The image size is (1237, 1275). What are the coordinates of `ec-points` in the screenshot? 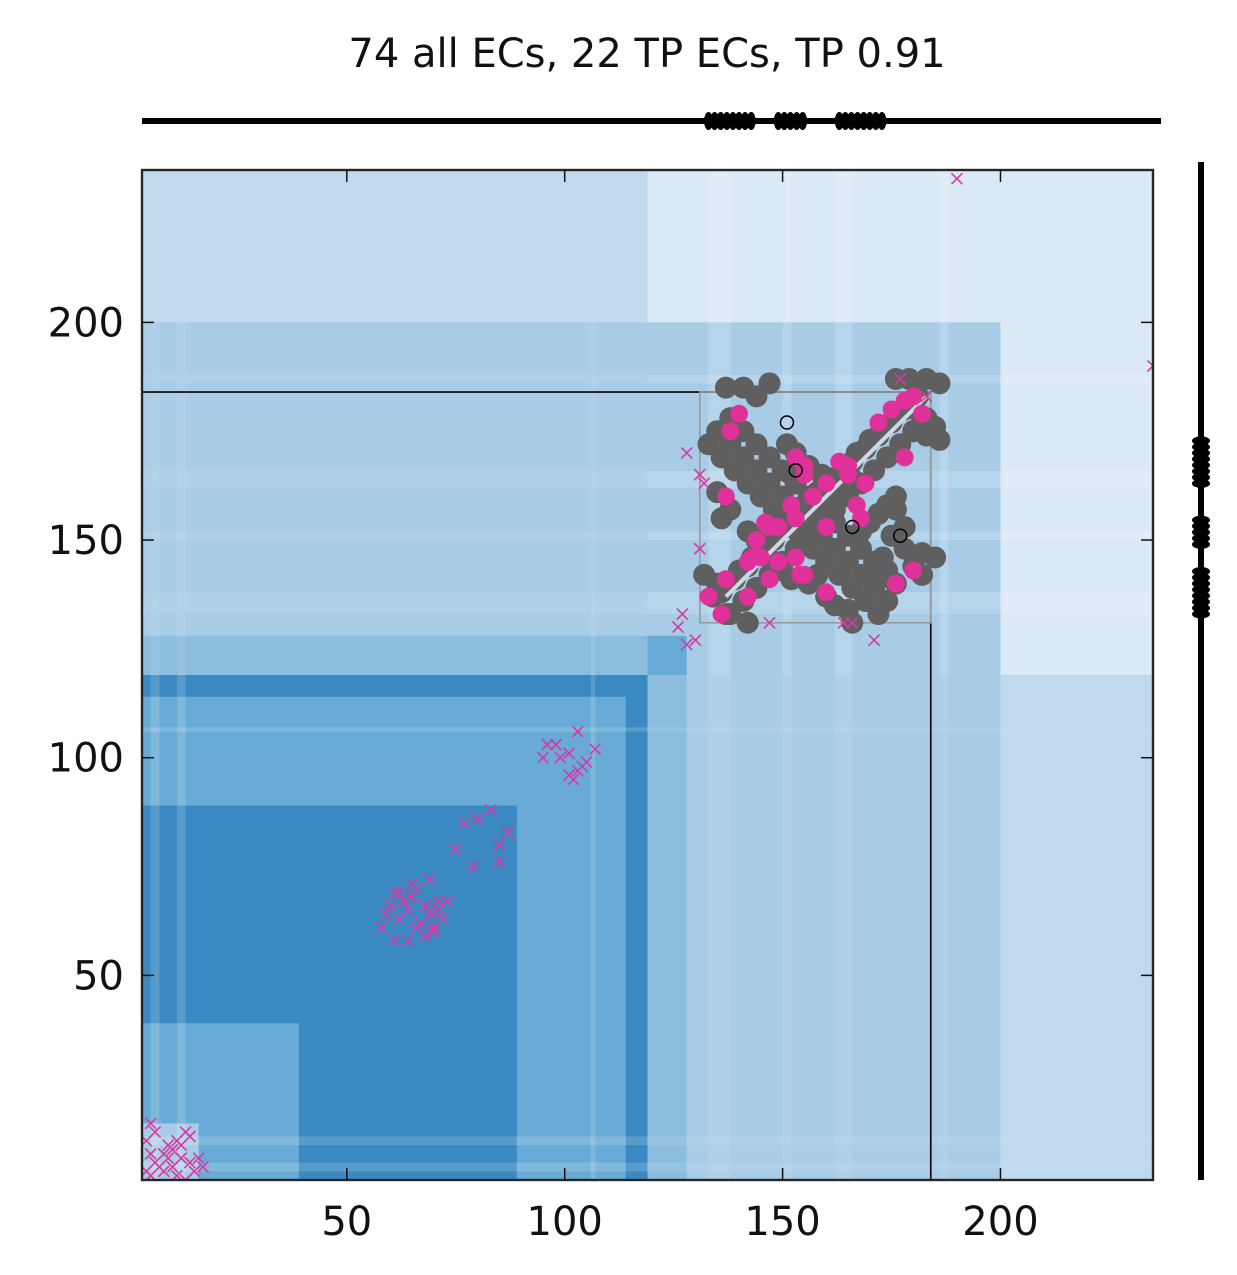 It's located at (815, 505).